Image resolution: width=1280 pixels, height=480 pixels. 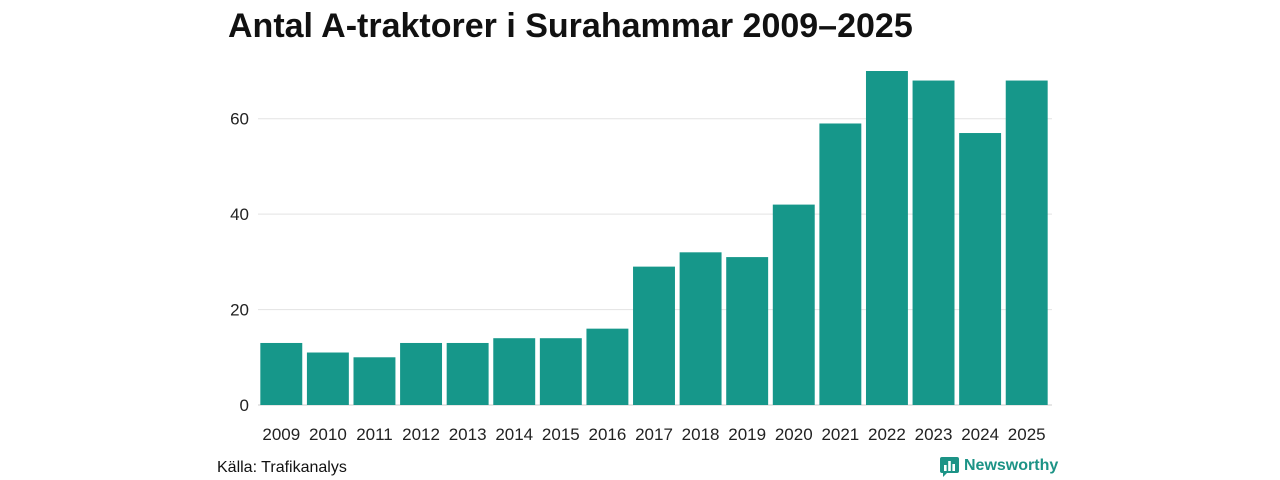 What do you see at coordinates (840, 434) in the screenshot?
I see `x-tick-label-2021: 2021` at bounding box center [840, 434].